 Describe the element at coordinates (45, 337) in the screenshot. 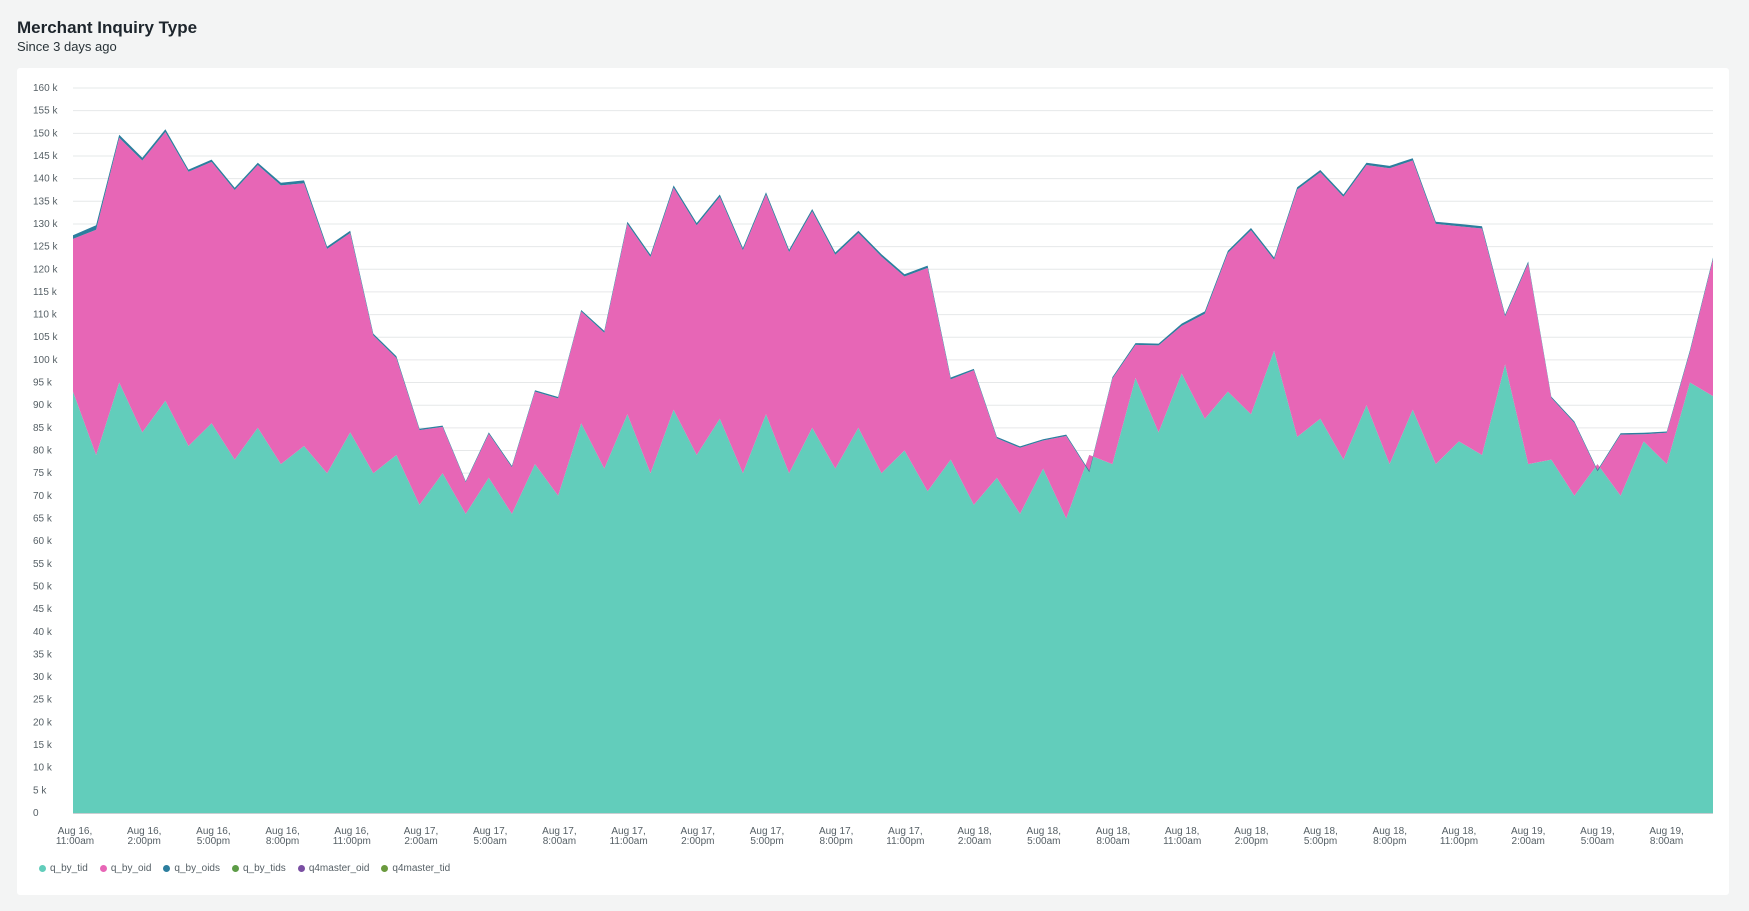

I see `y-tick-label: 105 k` at that location.